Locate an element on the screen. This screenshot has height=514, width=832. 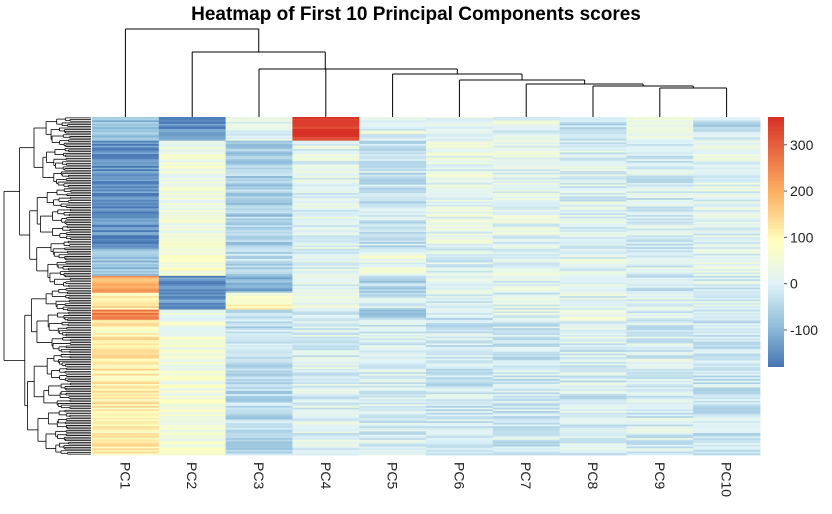
legend-tick-label: 0 is located at coordinates (794, 284).